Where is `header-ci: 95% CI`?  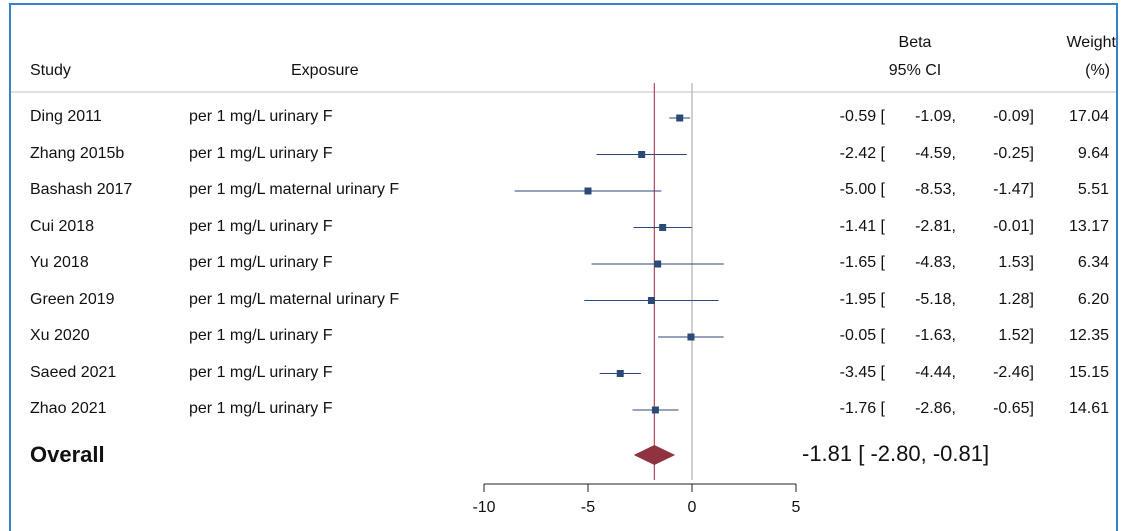
header-ci: 95% CI is located at coordinates (915, 70).